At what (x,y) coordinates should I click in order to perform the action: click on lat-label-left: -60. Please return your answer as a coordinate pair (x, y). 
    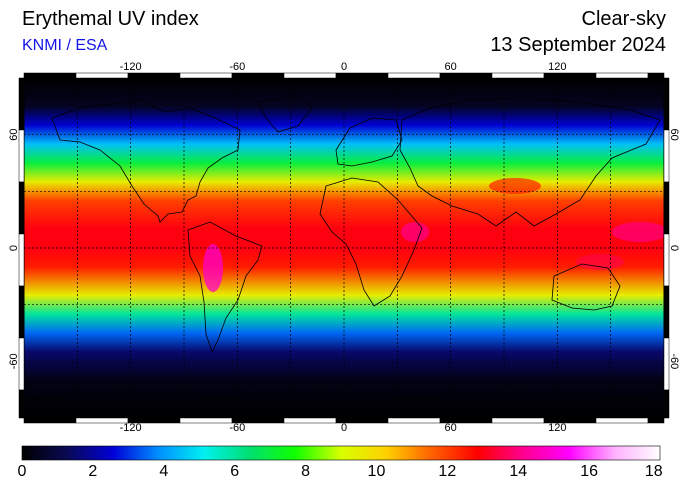
    Looking at the image, I should click on (14, 361).